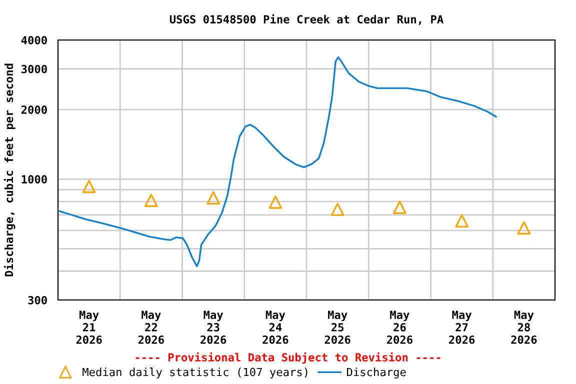 Image resolution: width=576 pixels, height=384 pixels. Describe the element at coordinates (89, 327) in the screenshot. I see `x-tick-label: May 21 2026` at that location.